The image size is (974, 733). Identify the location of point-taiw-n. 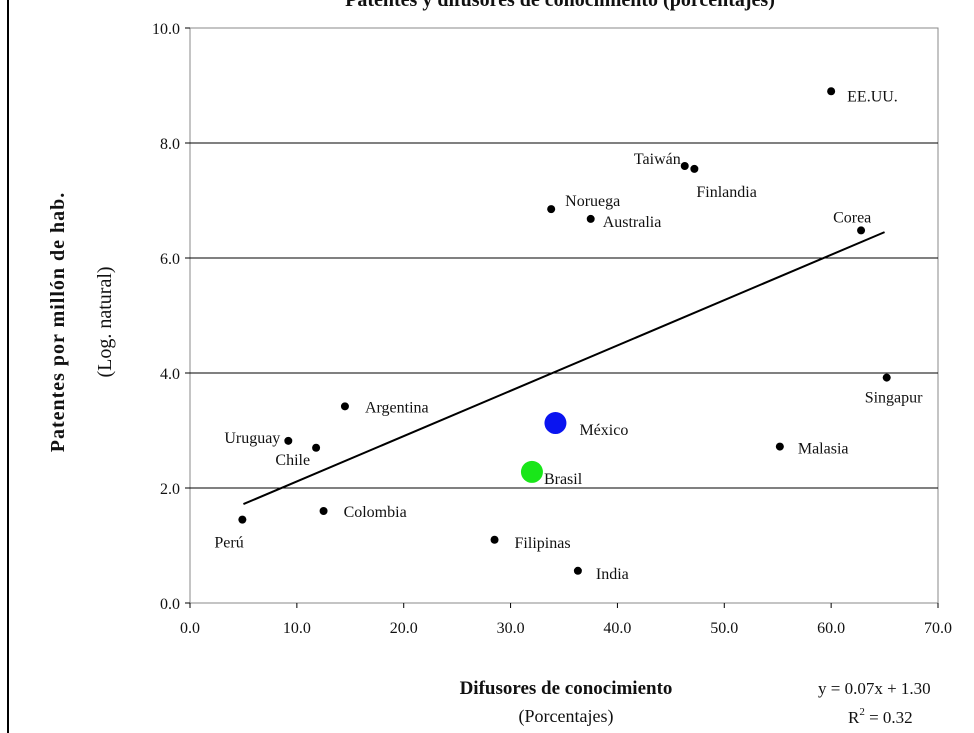
(684, 166).